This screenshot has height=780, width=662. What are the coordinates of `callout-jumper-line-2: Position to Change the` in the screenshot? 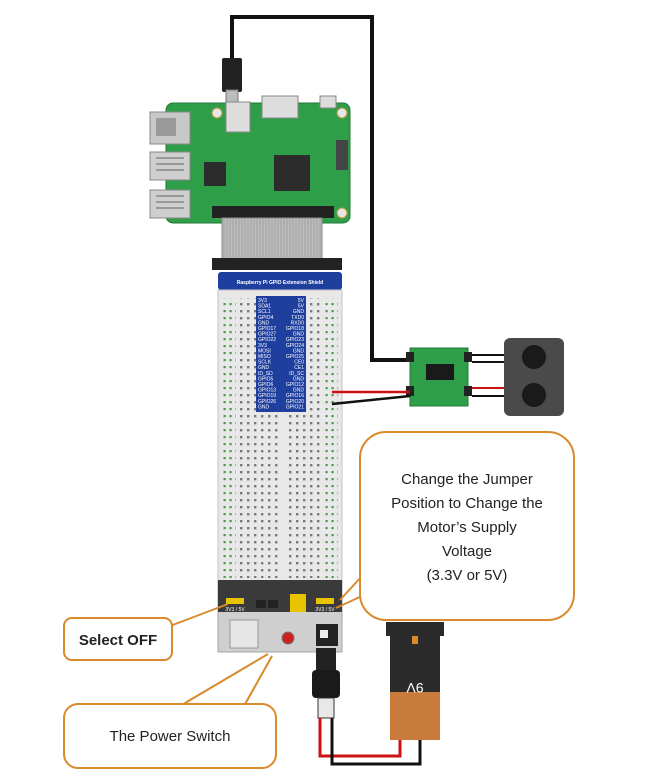 It's located at (467, 503).